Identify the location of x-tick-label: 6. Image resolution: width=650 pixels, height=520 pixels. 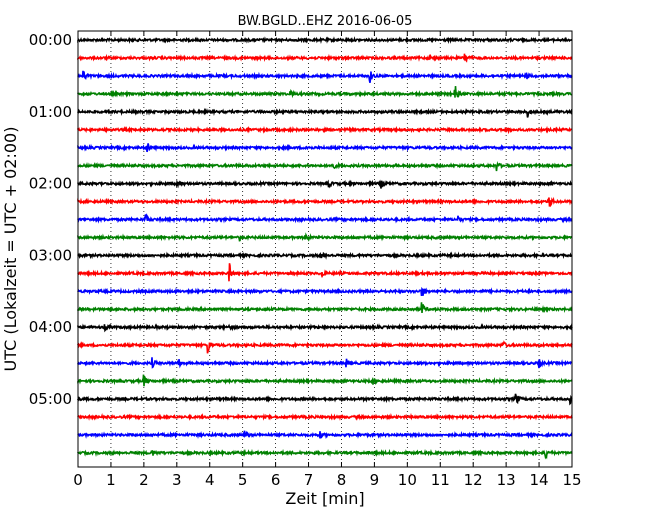
(276, 480).